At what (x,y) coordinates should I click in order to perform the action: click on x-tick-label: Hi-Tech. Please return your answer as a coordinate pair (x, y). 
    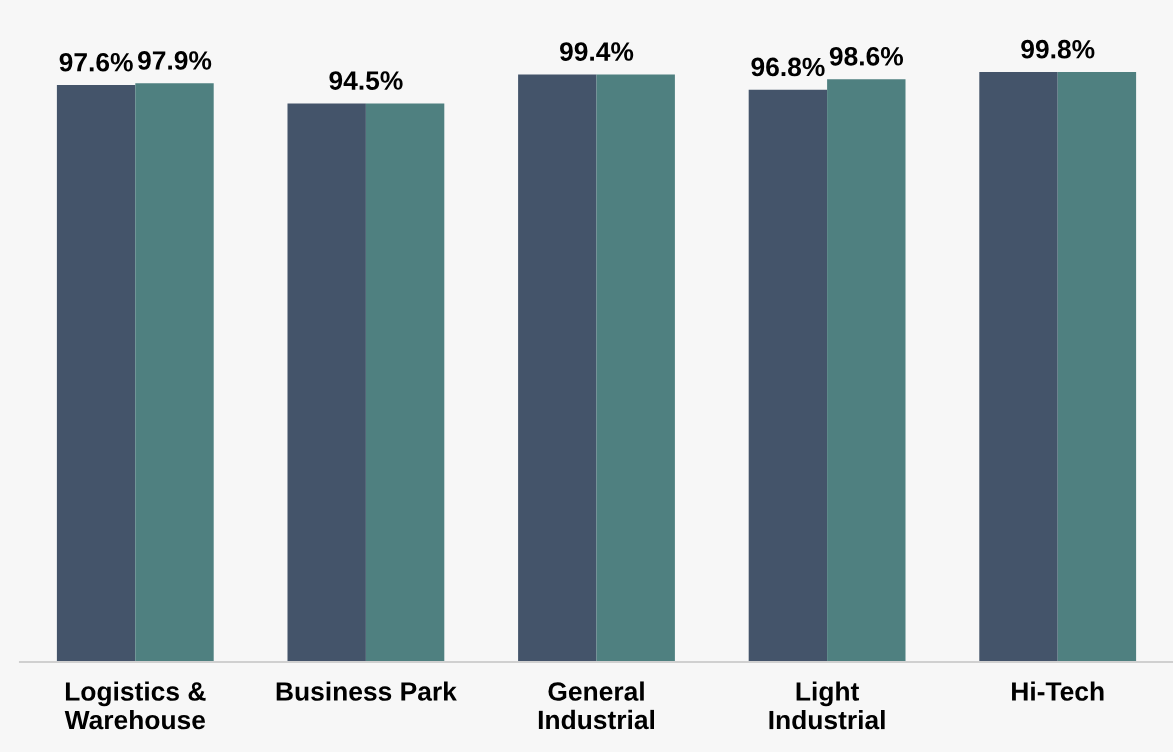
    Looking at the image, I should click on (1058, 691).